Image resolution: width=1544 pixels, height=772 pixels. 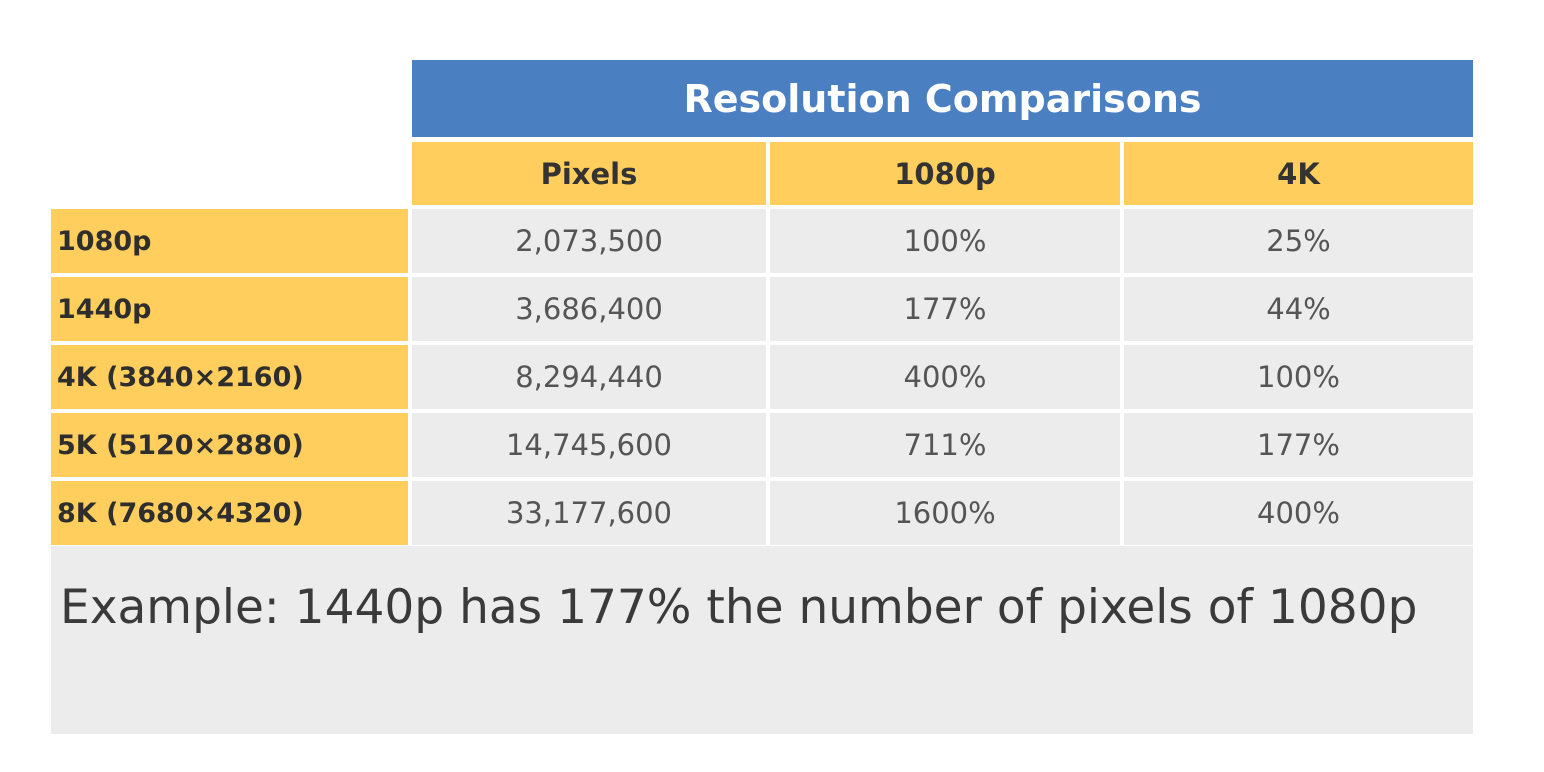 What do you see at coordinates (1298, 173) in the screenshot?
I see `column-header-4k: 4K` at bounding box center [1298, 173].